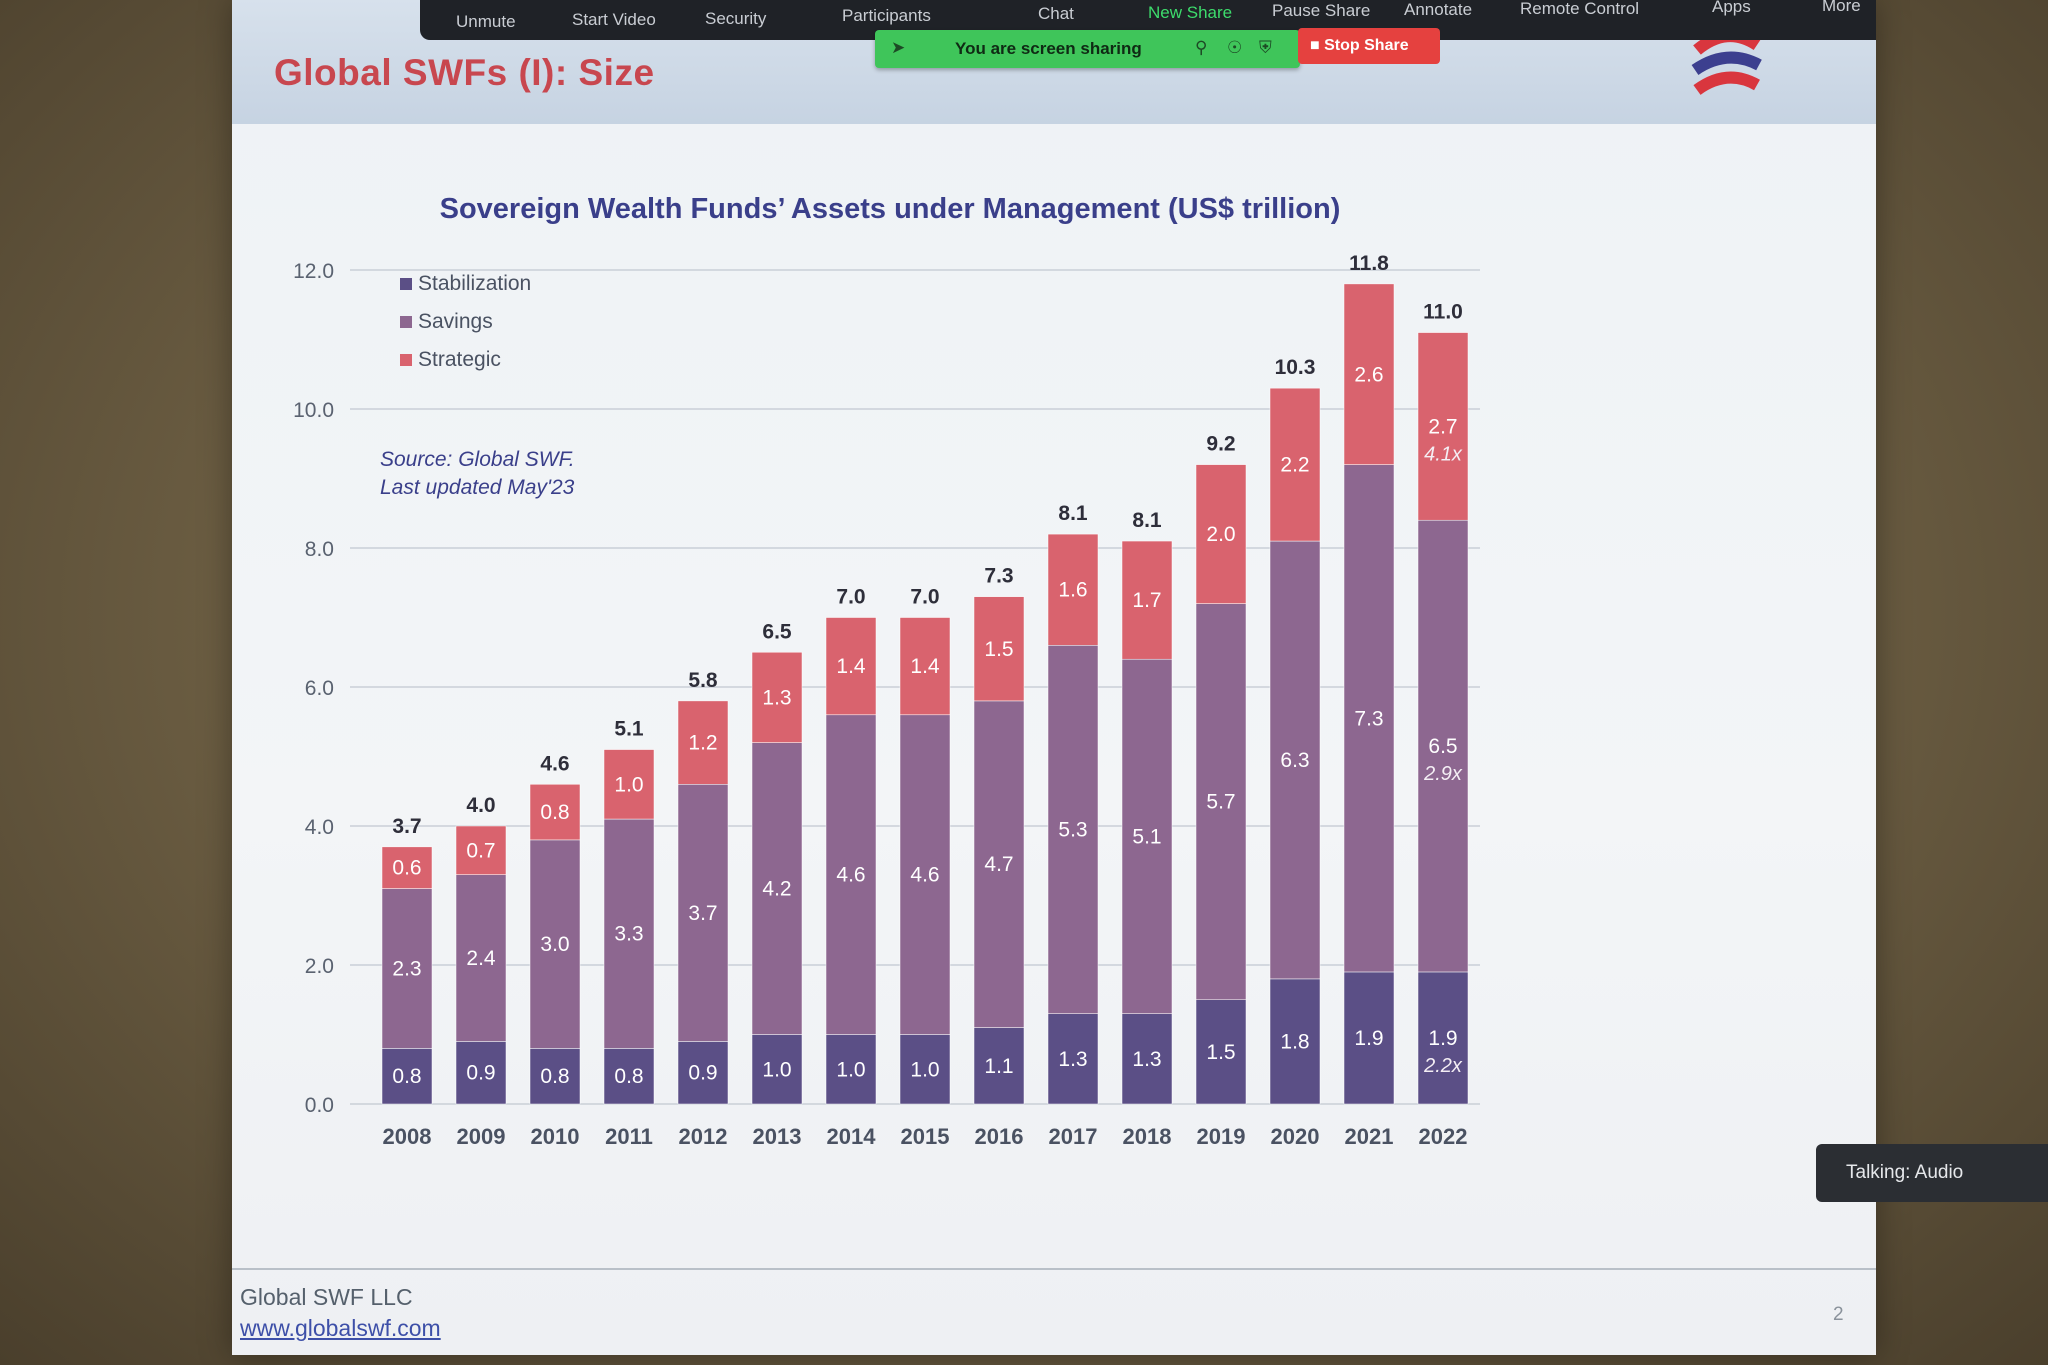 The height and width of the screenshot is (1365, 2048). I want to click on y-tick-label: 4.0, so click(319, 827).